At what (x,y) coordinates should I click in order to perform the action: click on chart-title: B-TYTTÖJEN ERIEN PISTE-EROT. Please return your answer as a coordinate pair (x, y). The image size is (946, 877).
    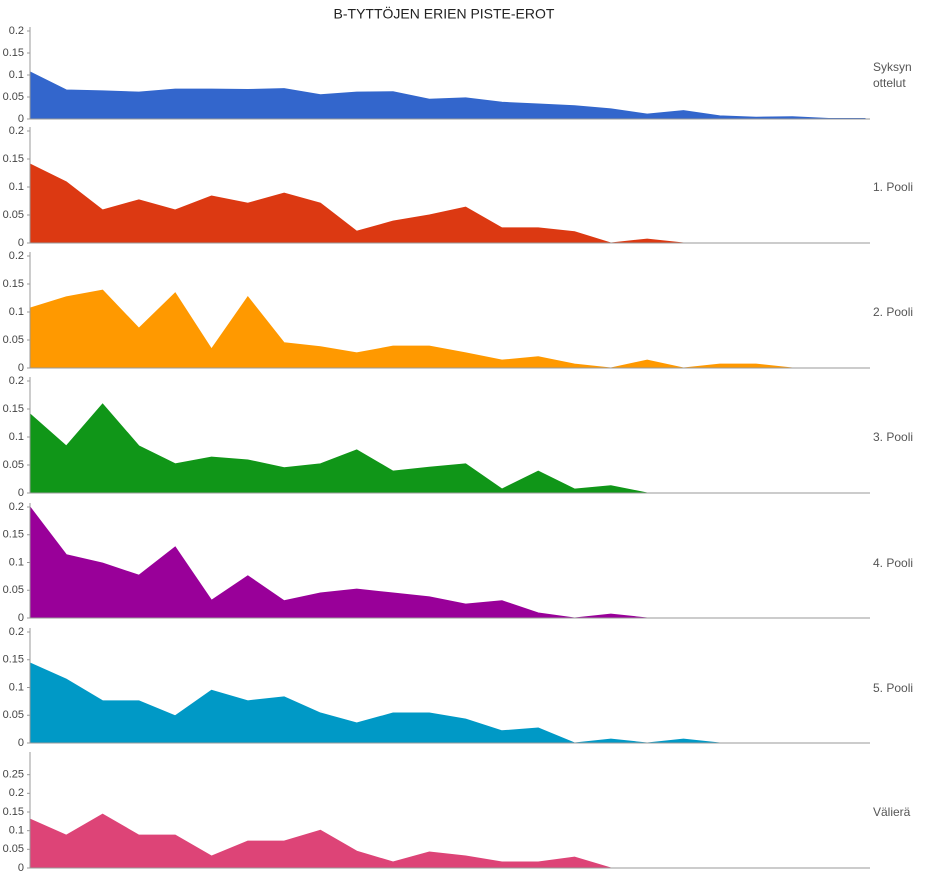
    Looking at the image, I should click on (444, 13).